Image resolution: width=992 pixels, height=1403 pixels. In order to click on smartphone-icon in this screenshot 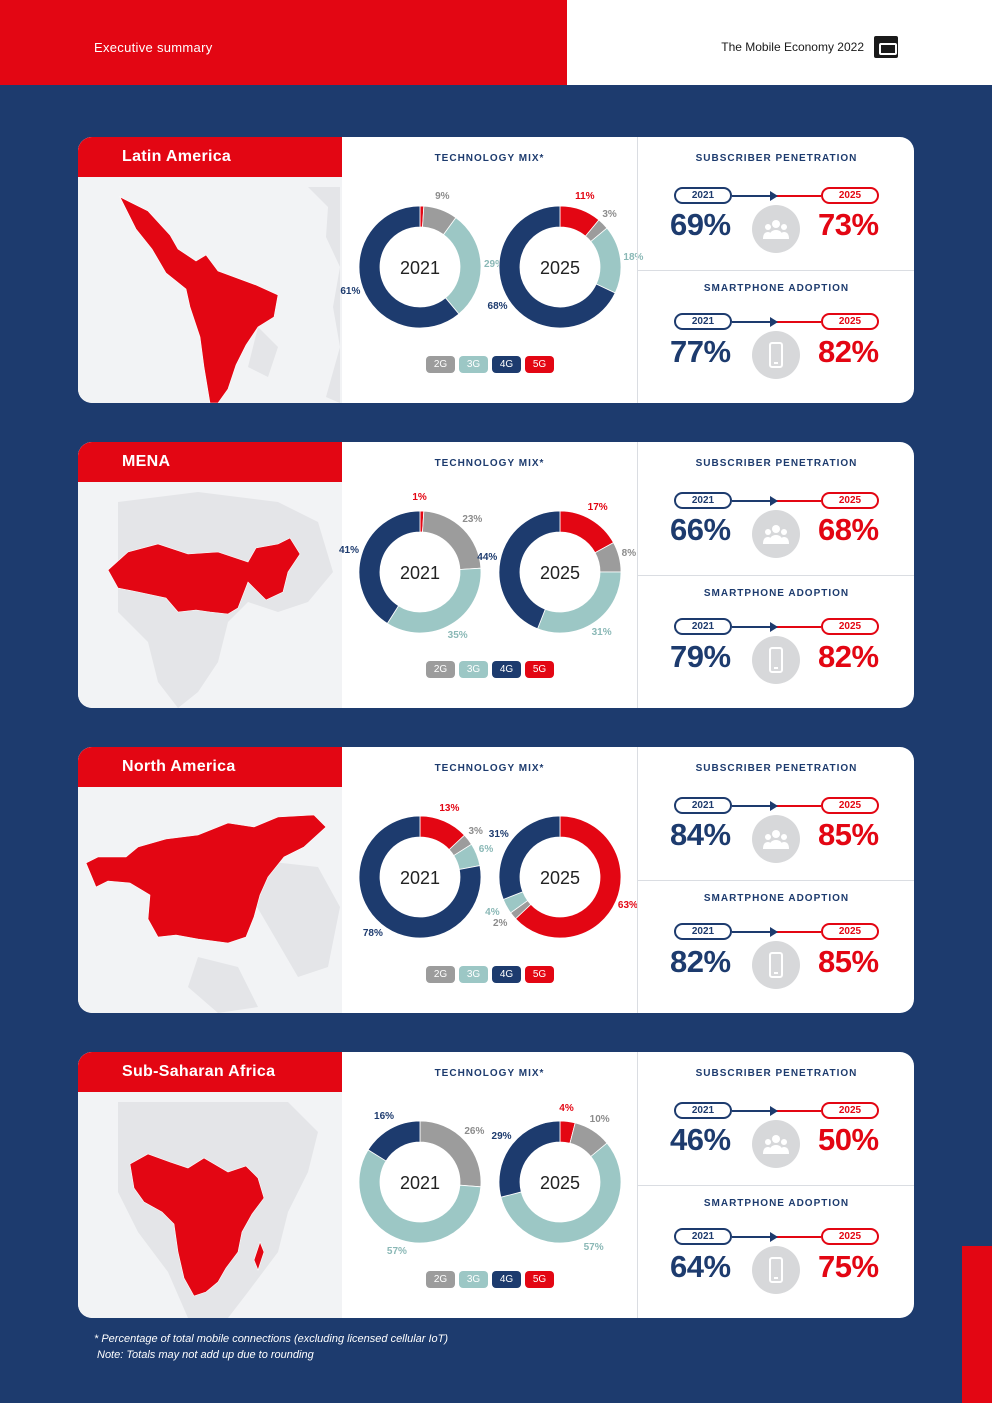, I will do `click(776, 355)`.